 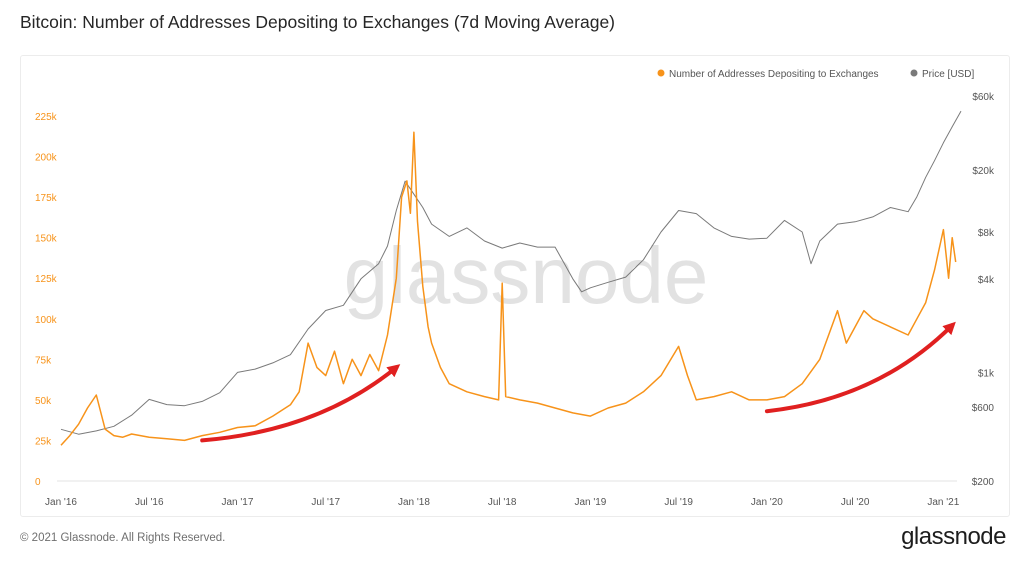 What do you see at coordinates (38, 482) in the screenshot?
I see `left-axis-tick-label: 0` at bounding box center [38, 482].